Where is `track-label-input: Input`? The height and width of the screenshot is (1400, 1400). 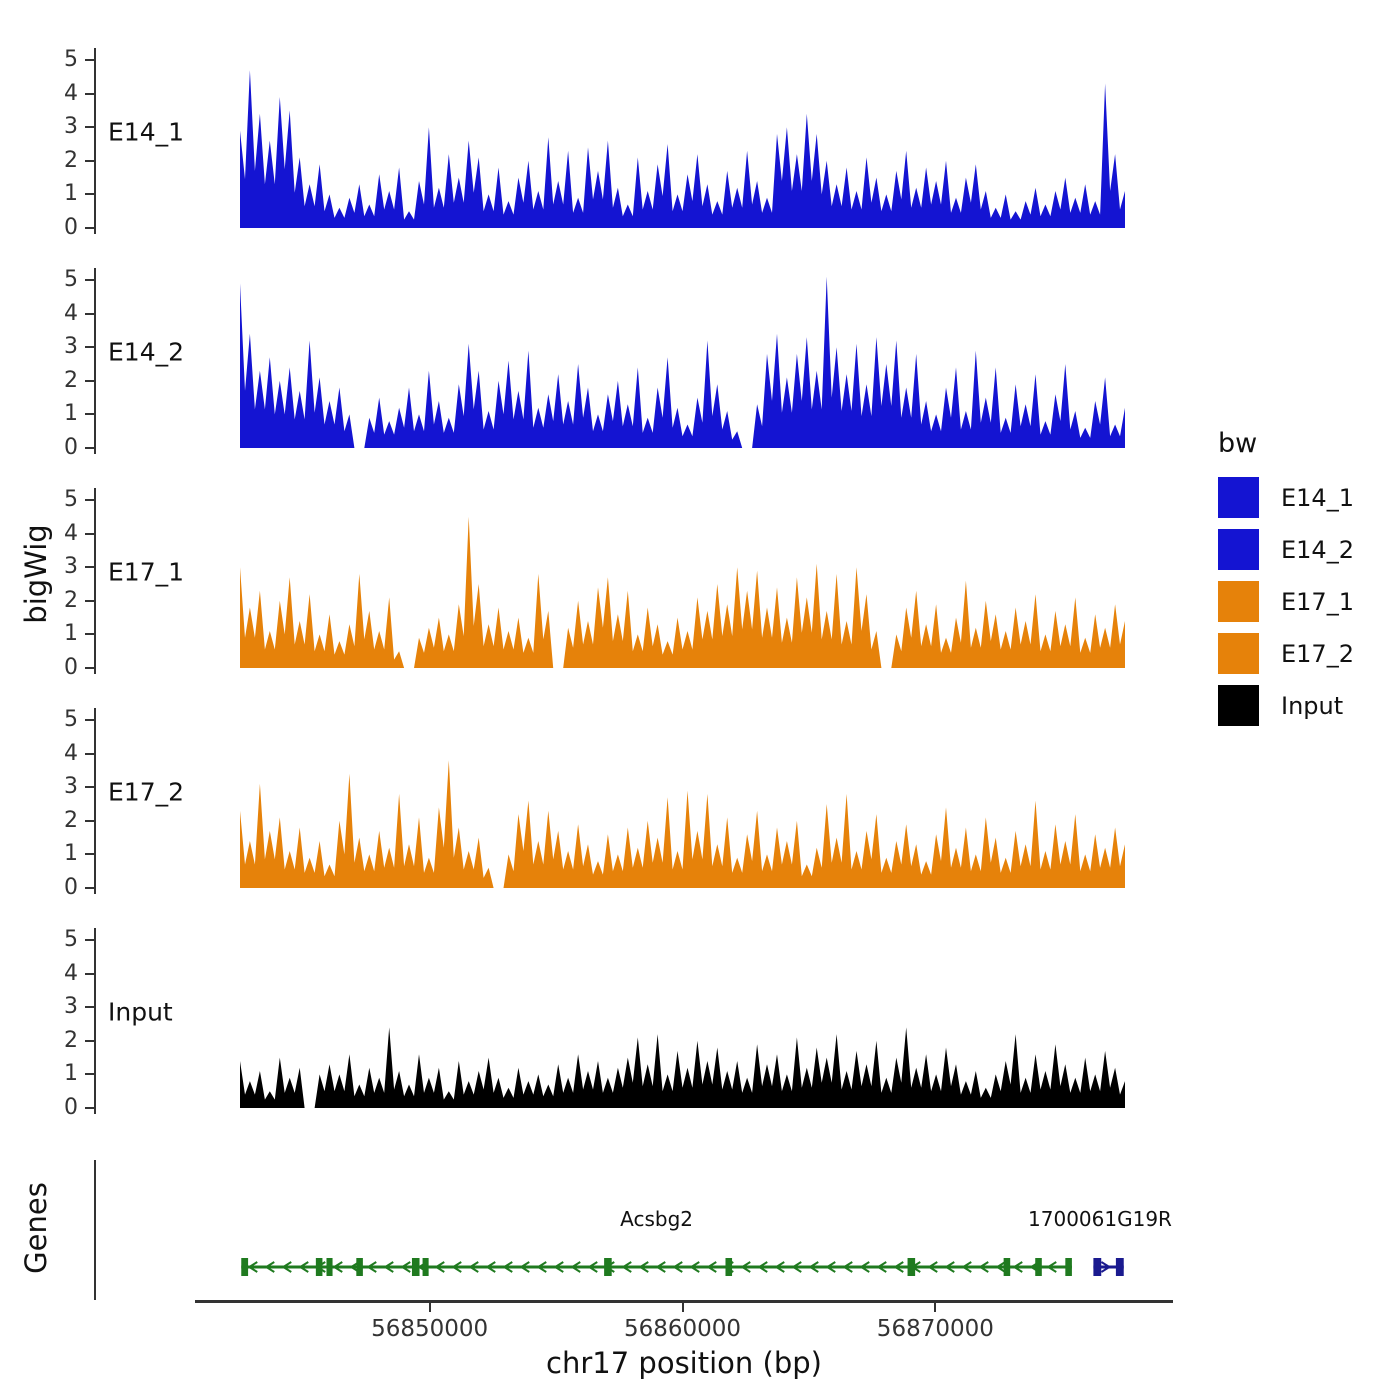
track-label-input: Input is located at coordinates (140, 1012).